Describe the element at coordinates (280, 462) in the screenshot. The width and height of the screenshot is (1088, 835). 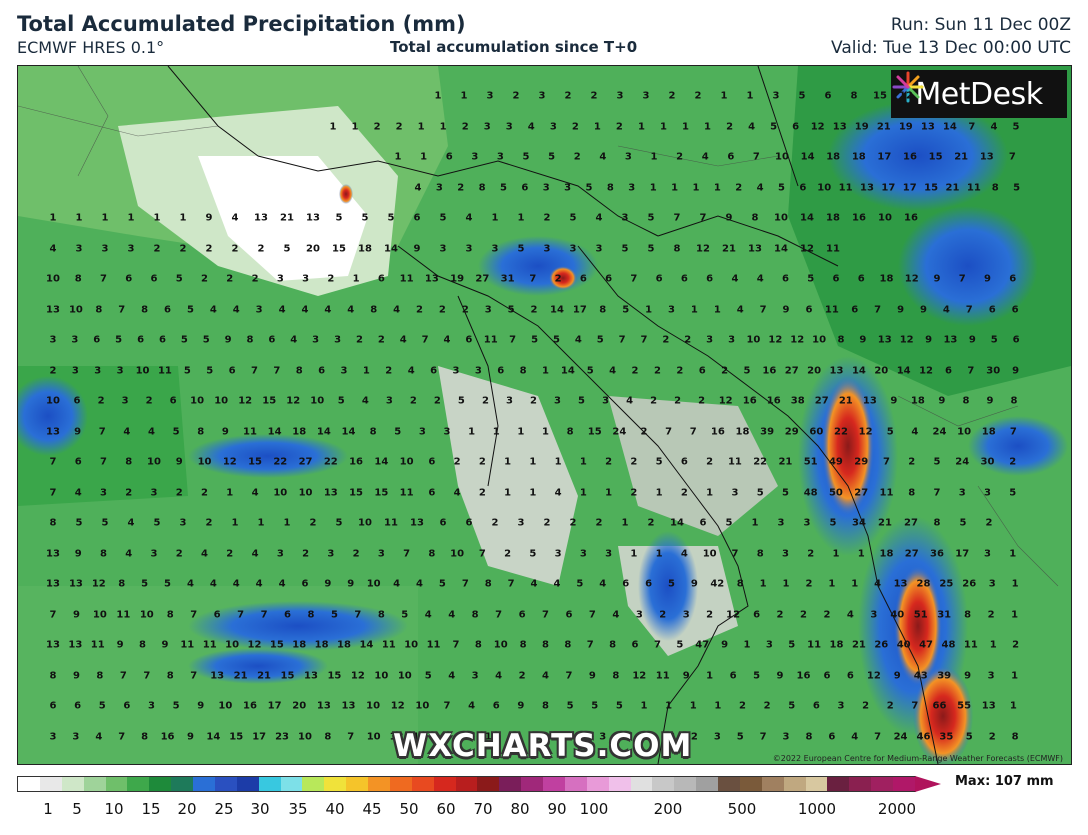
I see `precip-value: 22` at that location.